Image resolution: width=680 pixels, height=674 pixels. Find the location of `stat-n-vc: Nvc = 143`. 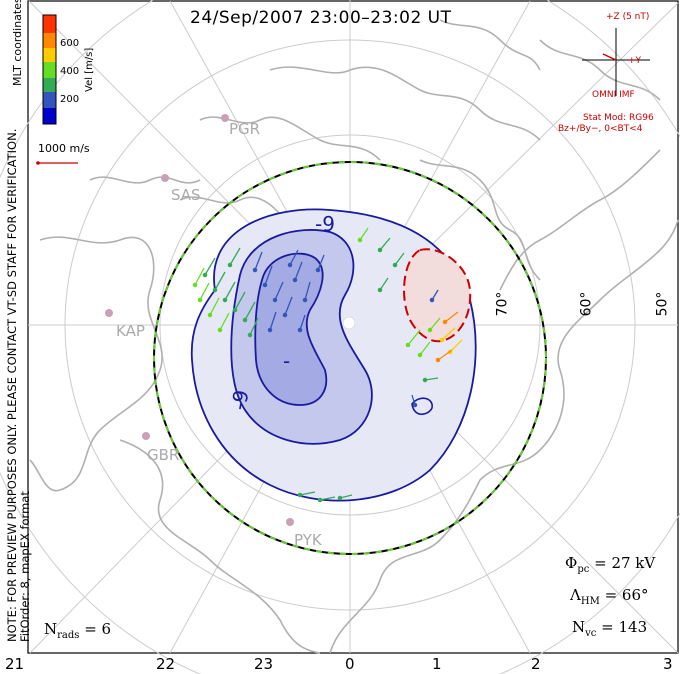

stat-n-vc: Nvc = 143 is located at coordinates (610, 628).